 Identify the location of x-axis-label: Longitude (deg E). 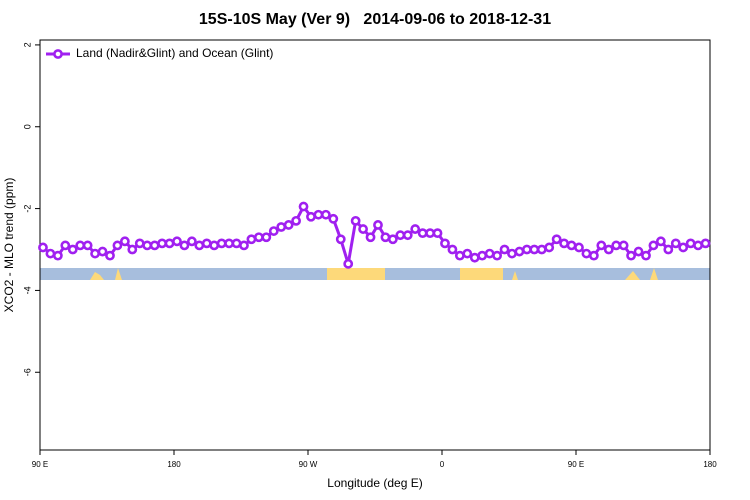
(374, 483).